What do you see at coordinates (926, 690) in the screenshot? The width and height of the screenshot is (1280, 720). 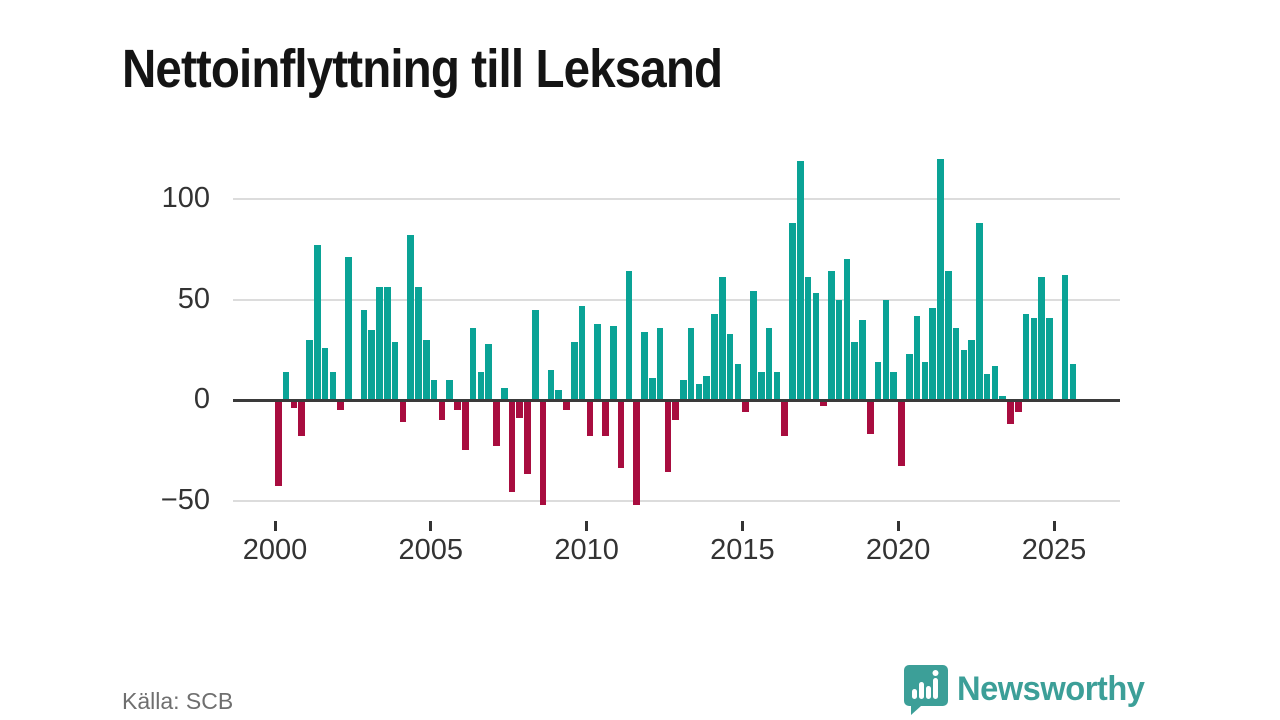 I see `newsworthy-bubble-icon` at bounding box center [926, 690].